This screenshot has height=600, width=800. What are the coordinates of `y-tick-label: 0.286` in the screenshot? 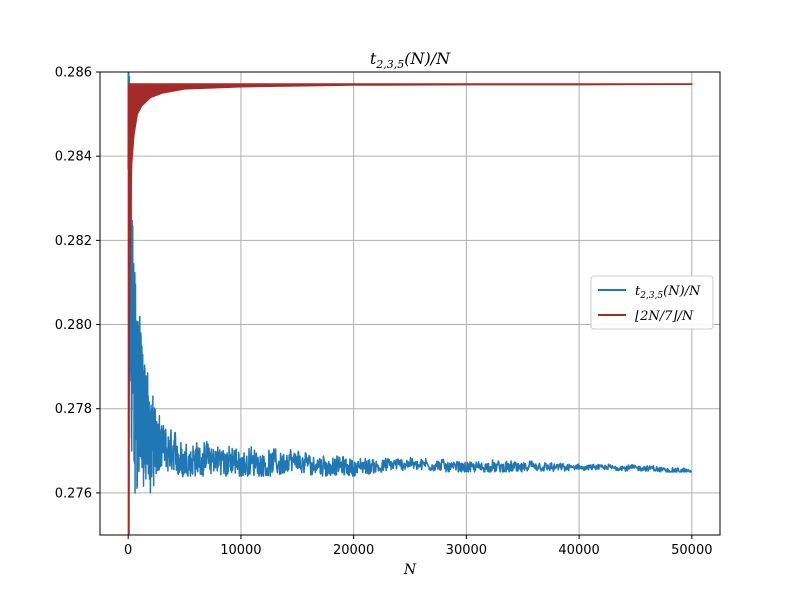 It's located at (73, 73).